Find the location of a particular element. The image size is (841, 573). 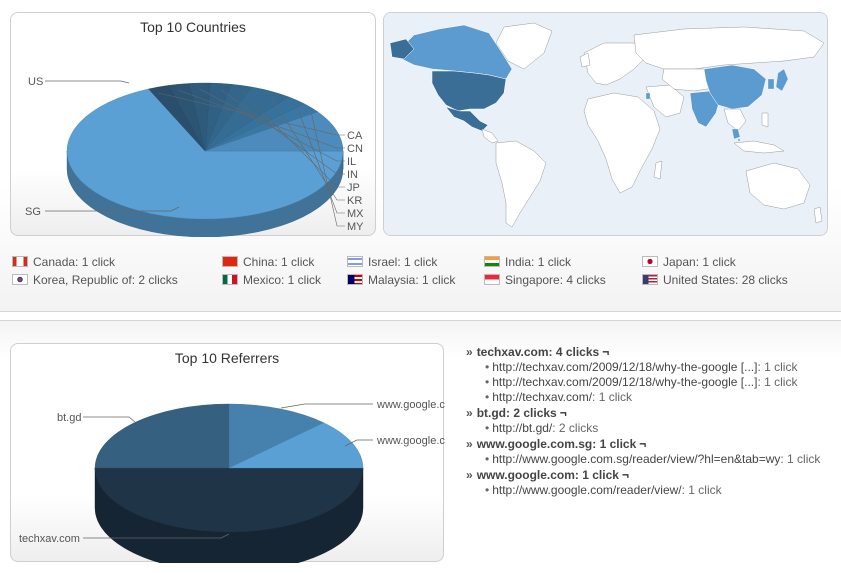

legend-item-singapore: Singapore: 4 clicks is located at coordinates (545, 280).